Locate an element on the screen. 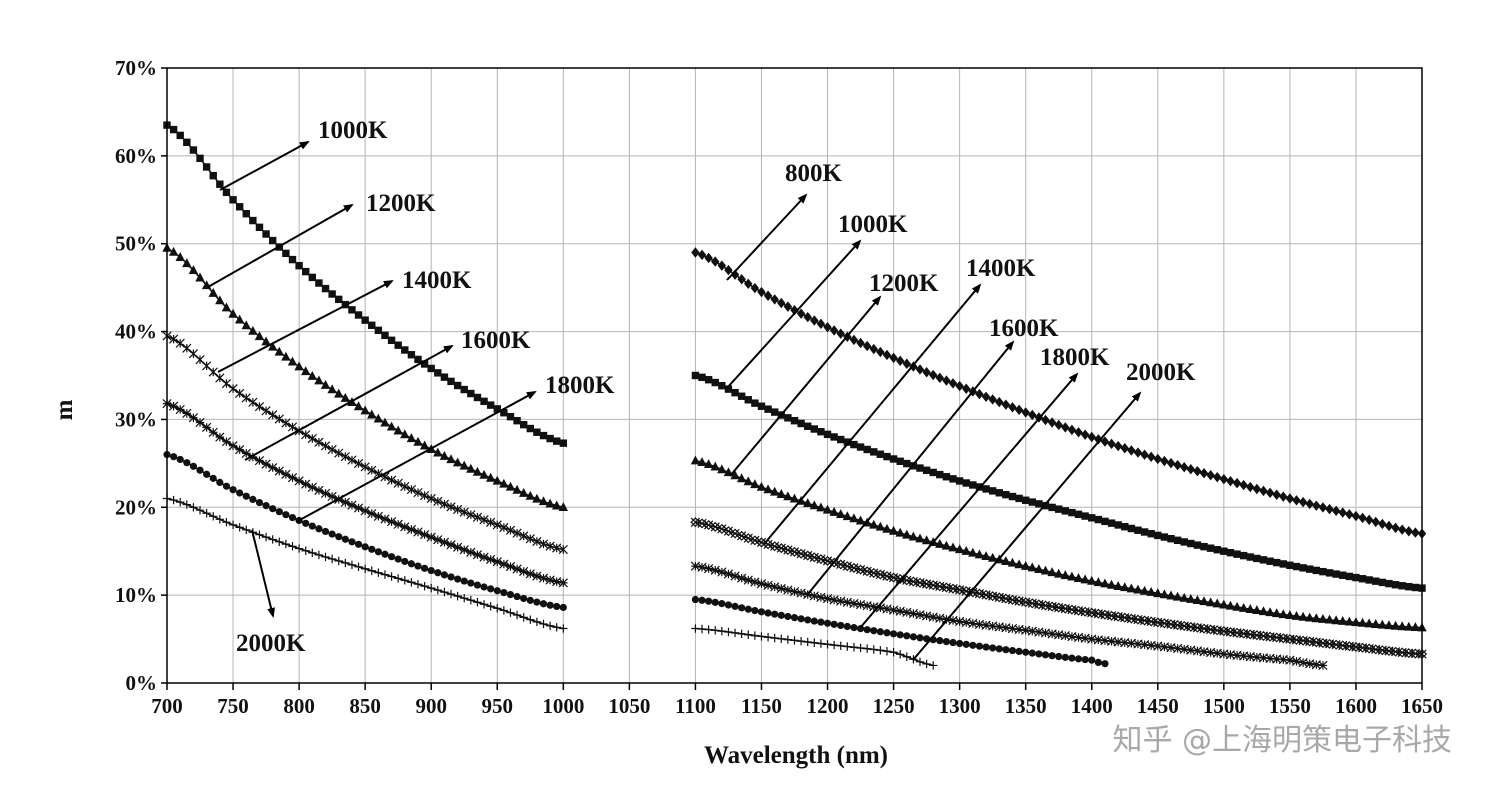 Image resolution: width=1492 pixels, height=795 pixels. annotation-label: 2000K is located at coordinates (271, 643).